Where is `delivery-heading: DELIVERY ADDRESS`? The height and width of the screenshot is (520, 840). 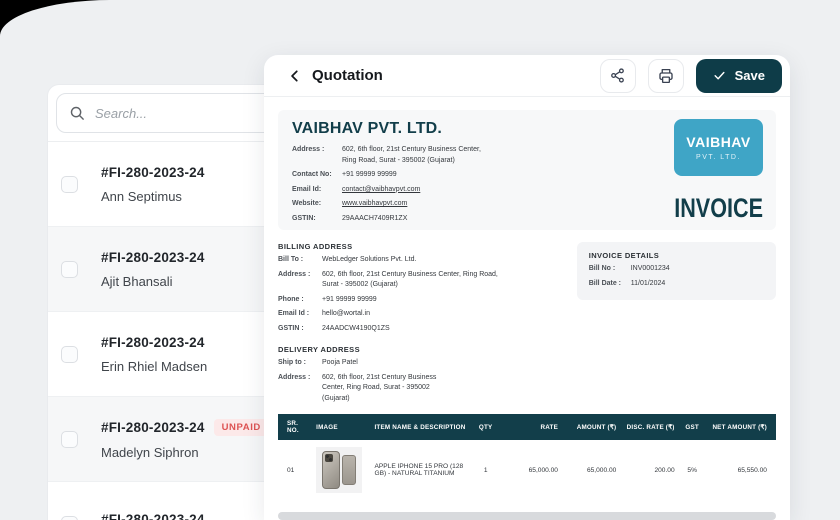
delivery-heading: DELIVERY ADDRESS is located at coordinates (319, 349).